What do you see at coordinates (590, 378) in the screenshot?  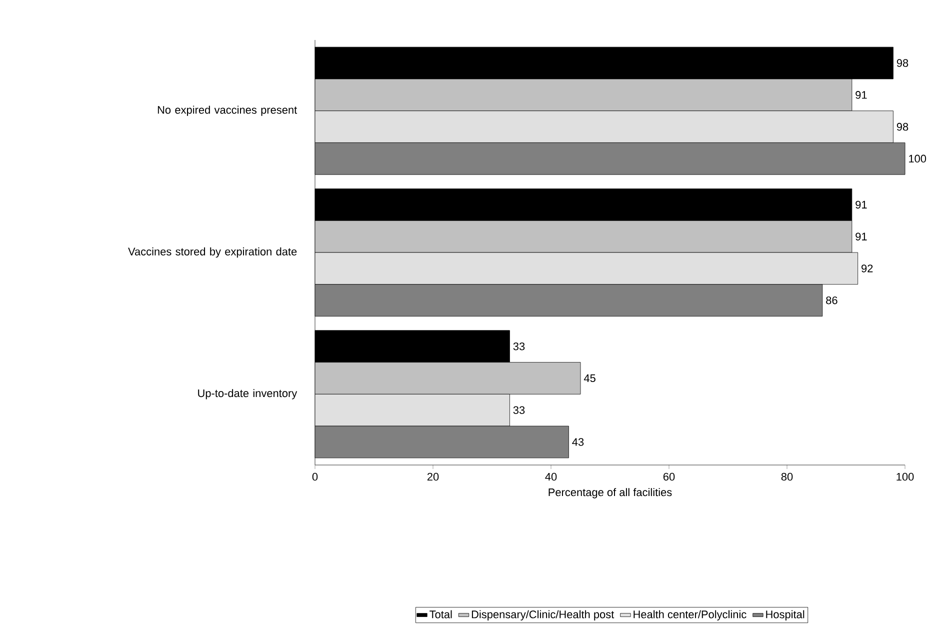 I see `data-label: 45` at bounding box center [590, 378].